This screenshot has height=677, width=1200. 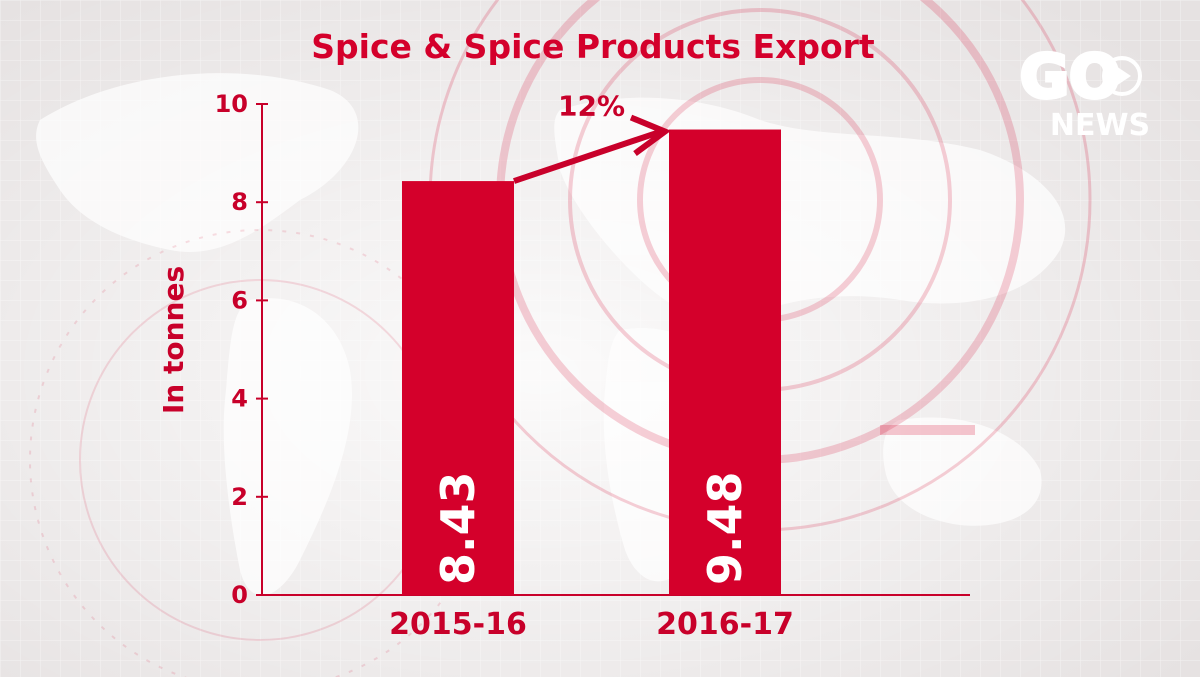 I want to click on bar-value-label: 9.48, so click(x=725, y=529).